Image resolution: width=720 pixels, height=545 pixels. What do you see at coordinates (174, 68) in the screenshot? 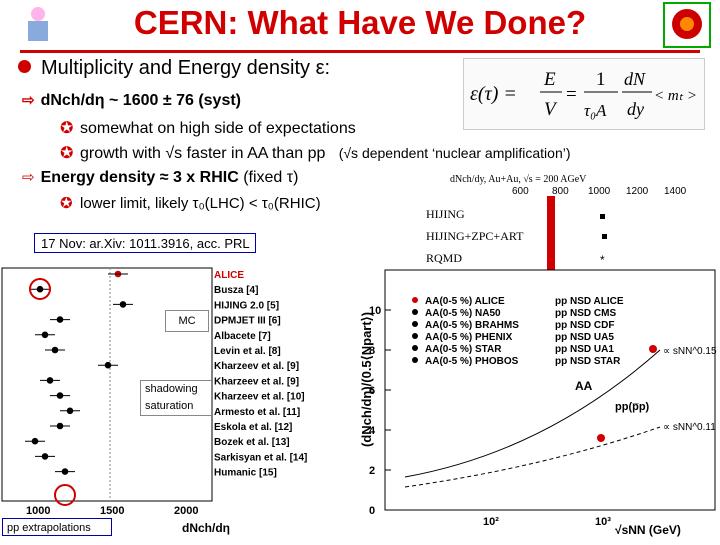
I see `bullet-main: Multiplicity and Energy density ε:` at bounding box center [174, 68].